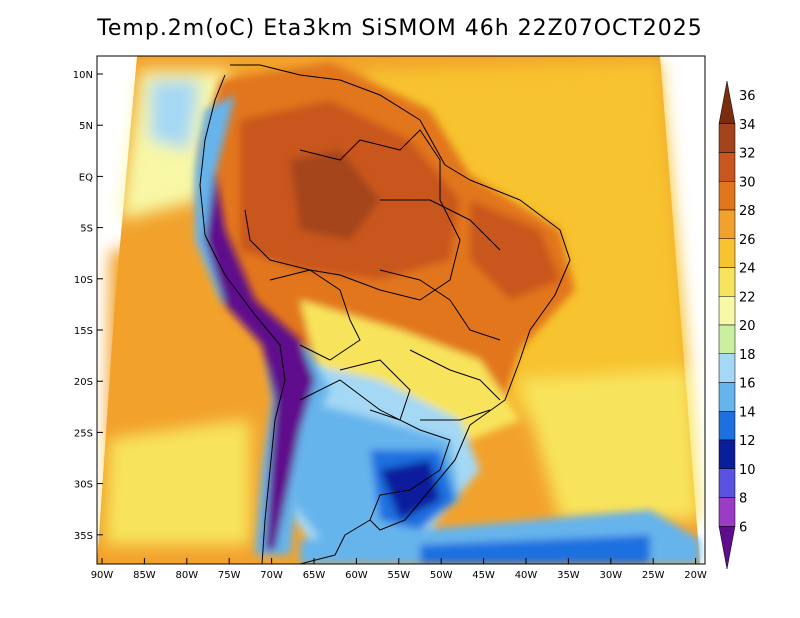 The width and height of the screenshot is (800, 618). What do you see at coordinates (88, 306) in the screenshot?
I see `latitude-axis: 10N 5N EQ 5S 10S 15S 20S 25S 30S 35S` at bounding box center [88, 306].